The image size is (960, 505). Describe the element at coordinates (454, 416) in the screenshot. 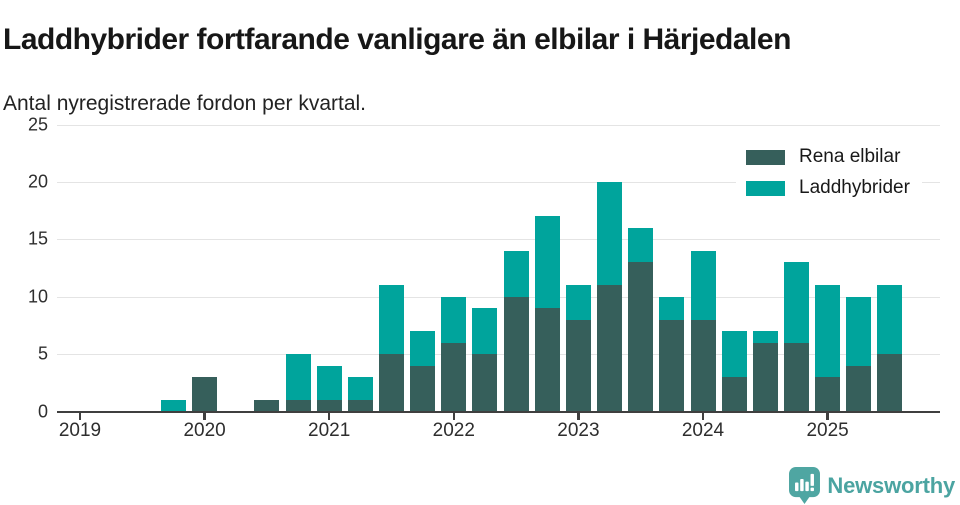

I see `x-axis-tick-2022` at that location.